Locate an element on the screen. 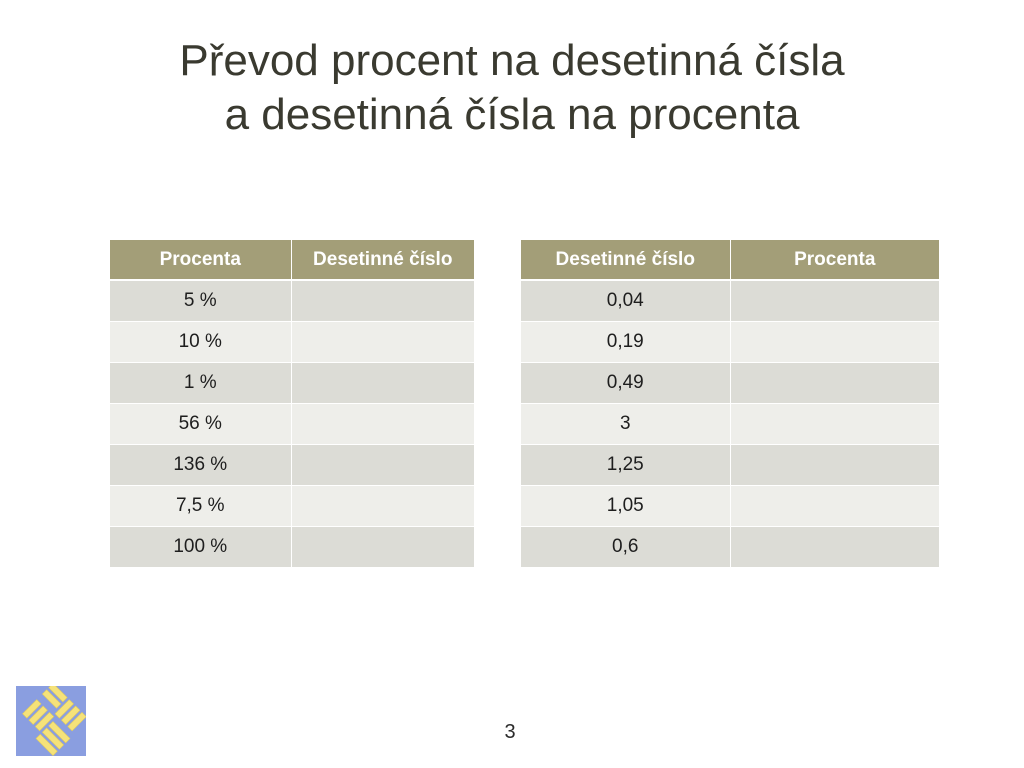 This screenshot has height=768, width=1024. percent-cell: 5 % is located at coordinates (201, 300).